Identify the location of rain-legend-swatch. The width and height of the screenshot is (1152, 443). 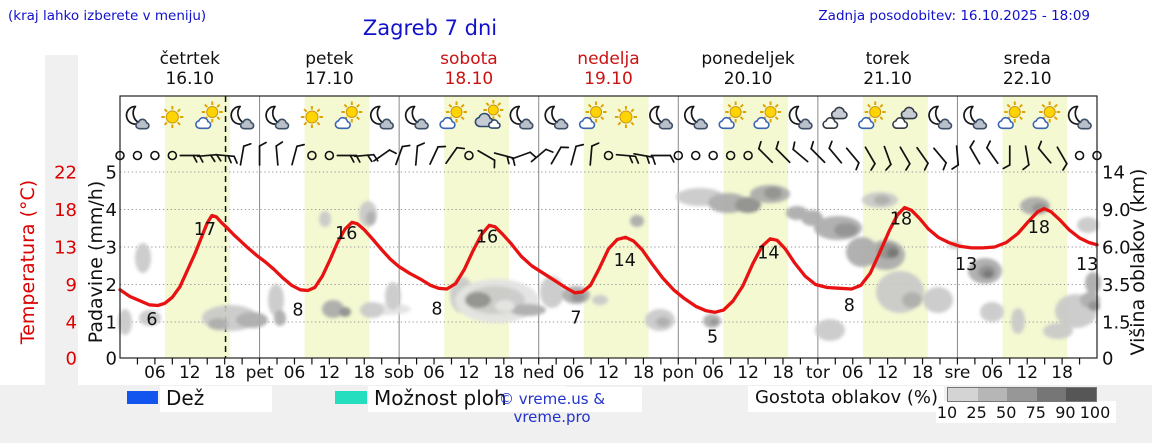
(142, 397).